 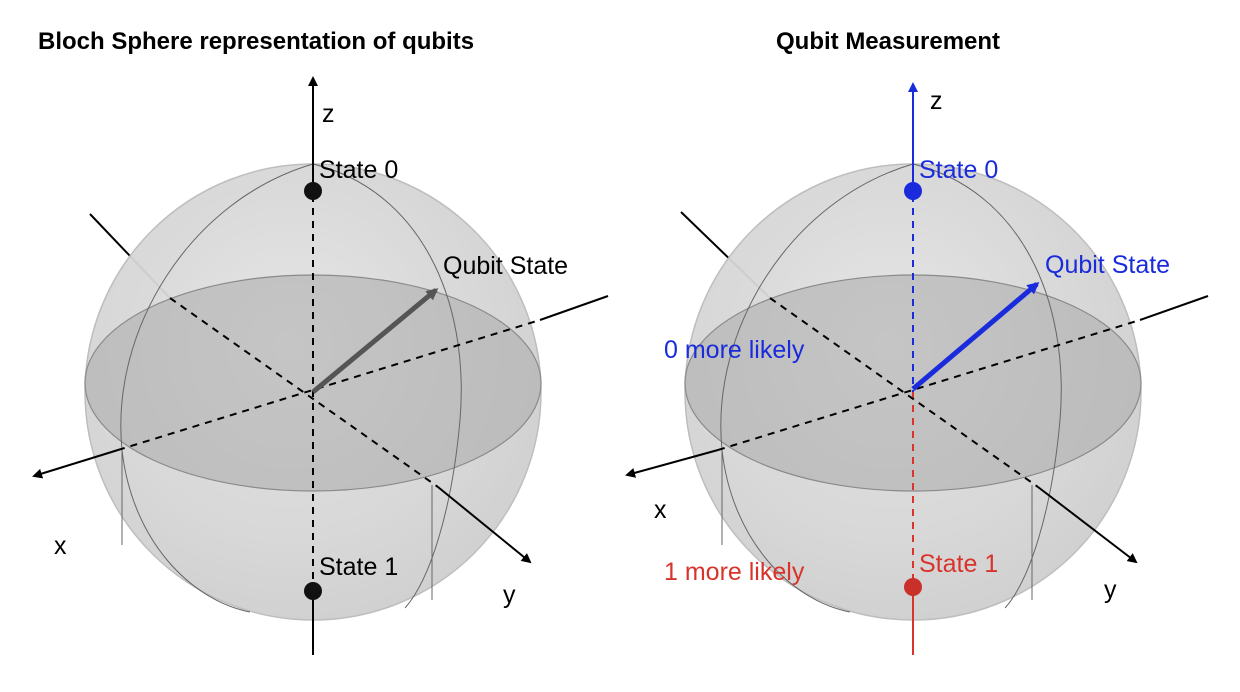 What do you see at coordinates (358, 170) in the screenshot?
I see `left-state-0-label: State 0` at bounding box center [358, 170].